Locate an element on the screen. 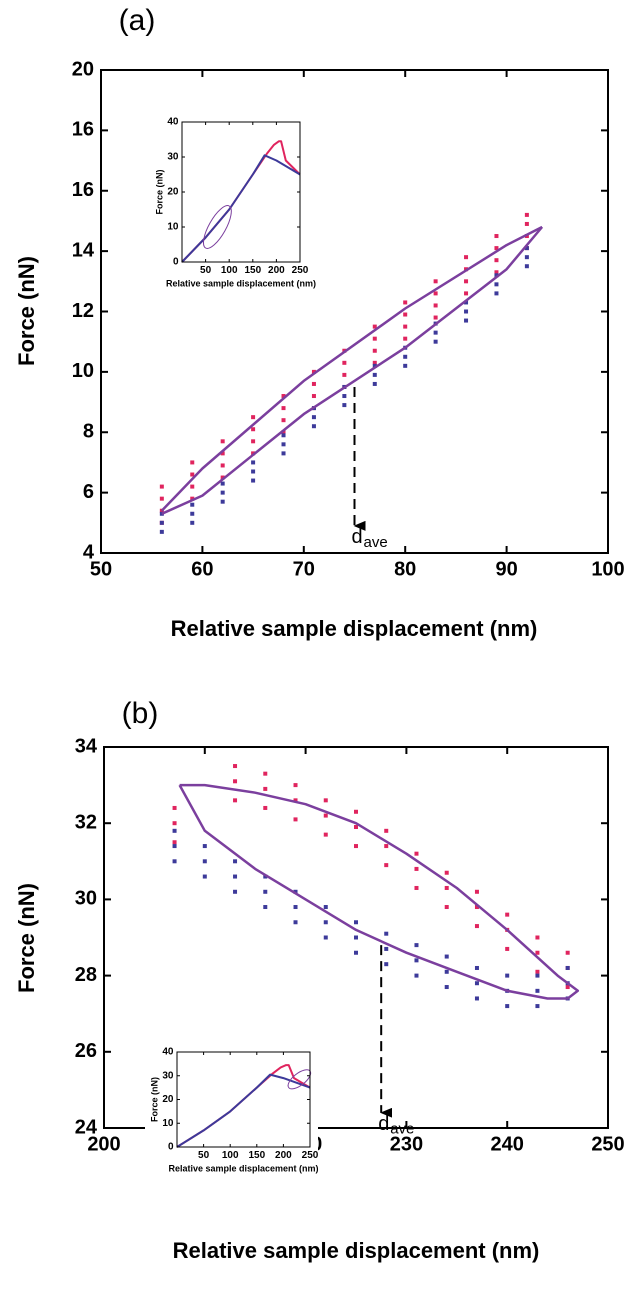 This screenshot has width=636, height=1292. x-tick-label: 240 is located at coordinates (507, 1144).